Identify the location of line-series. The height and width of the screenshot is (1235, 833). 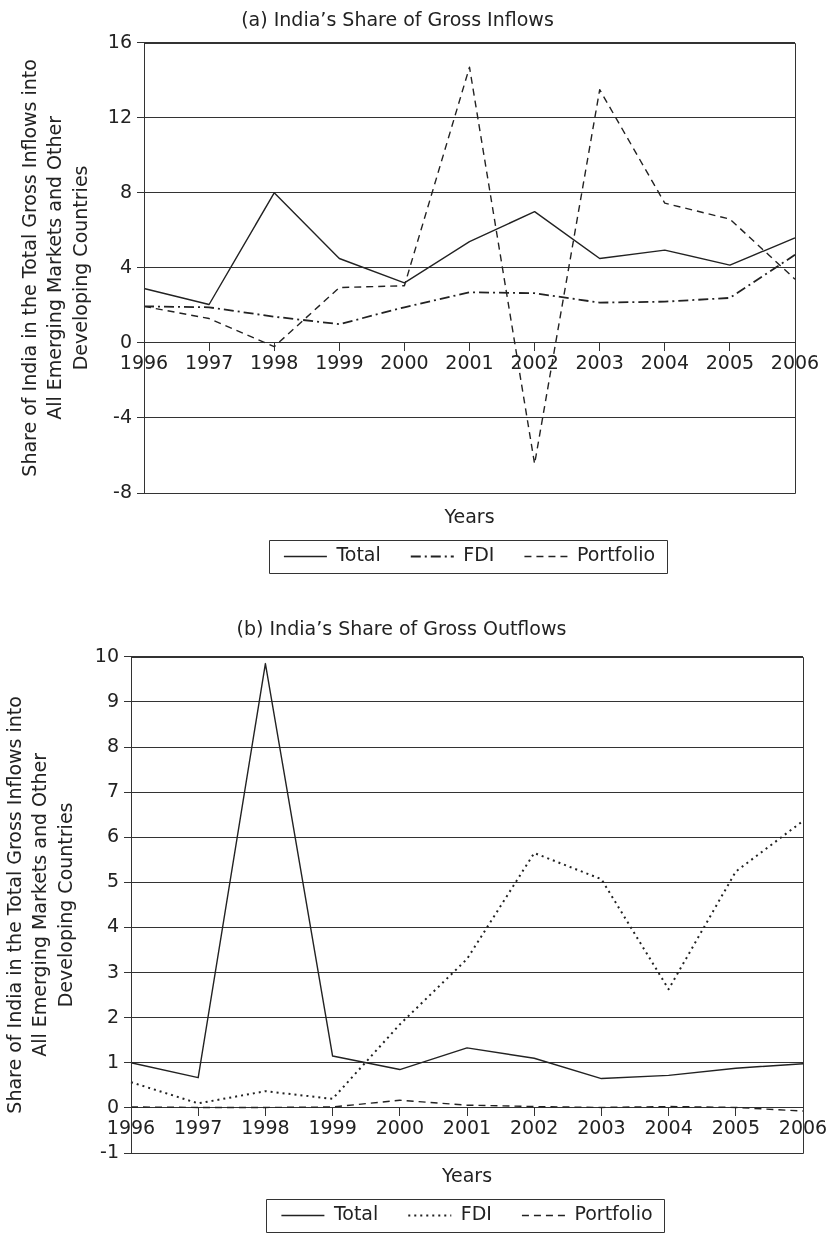
(467, 1105).